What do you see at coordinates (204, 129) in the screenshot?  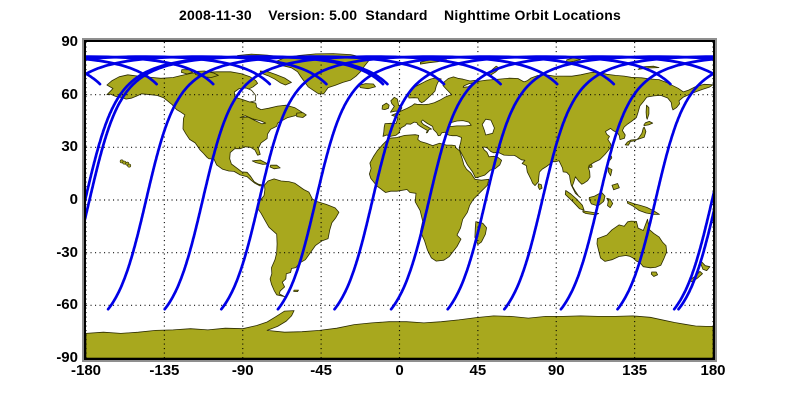 I see `north-america-landmass` at bounding box center [204, 129].